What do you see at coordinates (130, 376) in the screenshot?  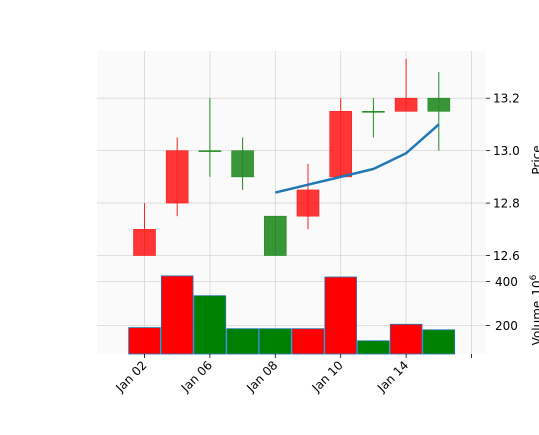 I see `xtick-label: Jan 02` at bounding box center [130, 376].